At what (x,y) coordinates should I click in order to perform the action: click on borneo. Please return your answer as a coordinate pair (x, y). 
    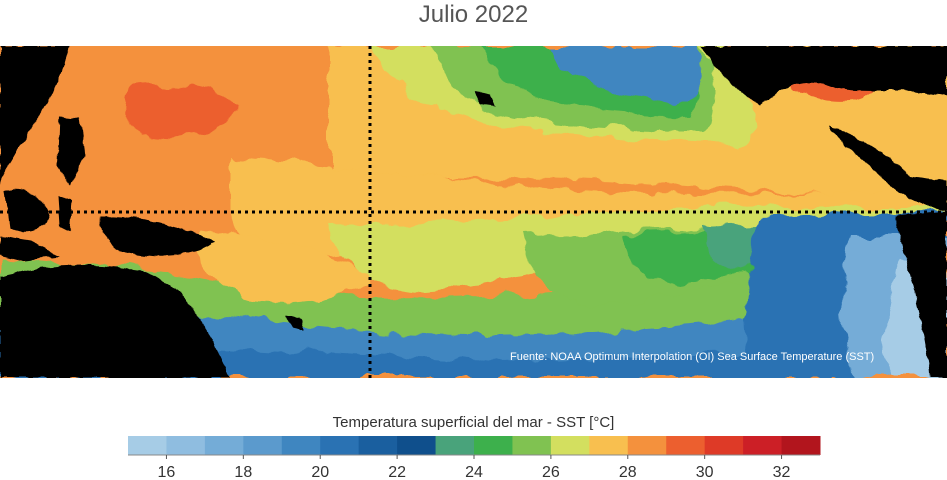
    Looking at the image, I should click on (27, 210).